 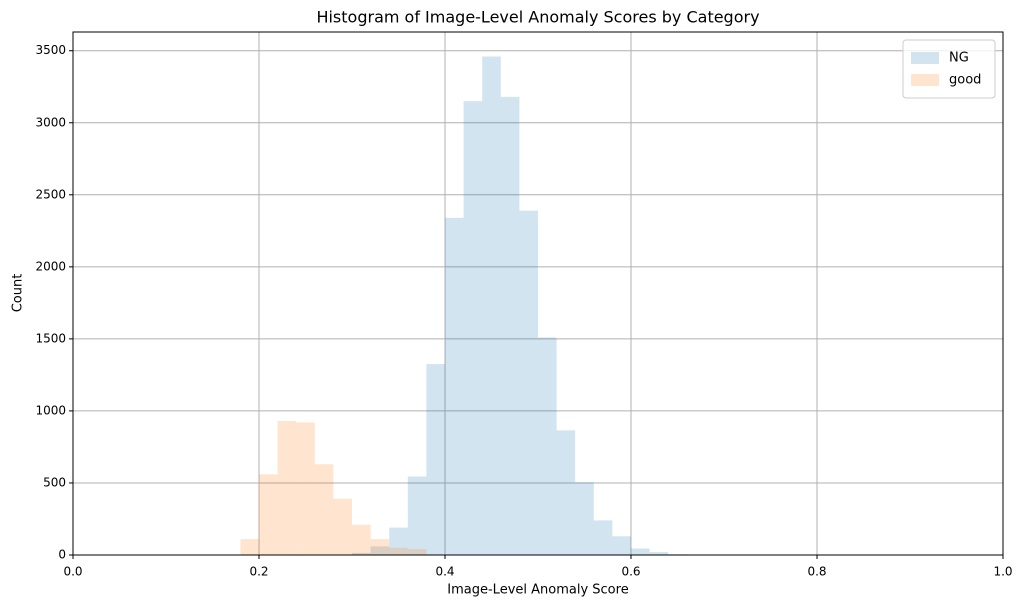 I want to click on y-tick-label: 2000, so click(x=50, y=266).